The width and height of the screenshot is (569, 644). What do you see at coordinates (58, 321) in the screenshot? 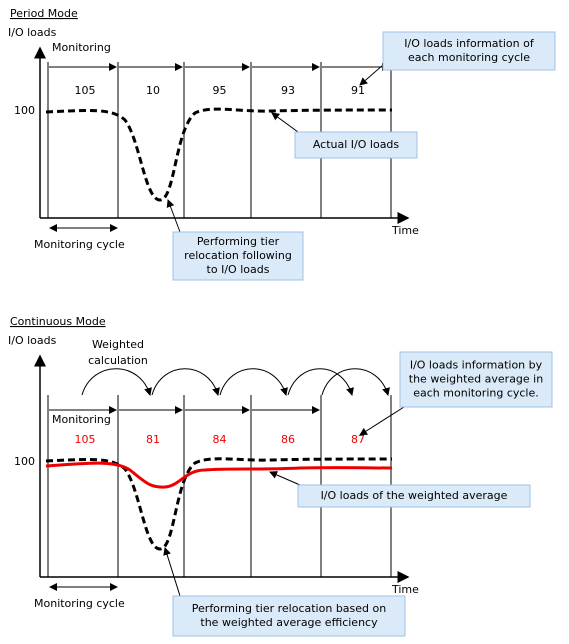
I see `section-title: Continuous Mode` at bounding box center [58, 321].